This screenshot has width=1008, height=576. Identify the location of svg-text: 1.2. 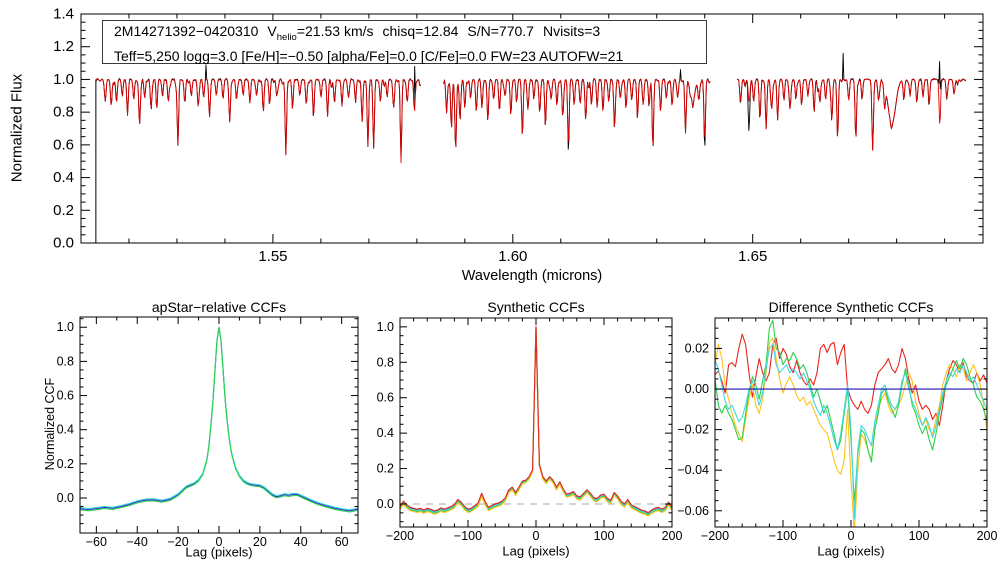
(63, 46).